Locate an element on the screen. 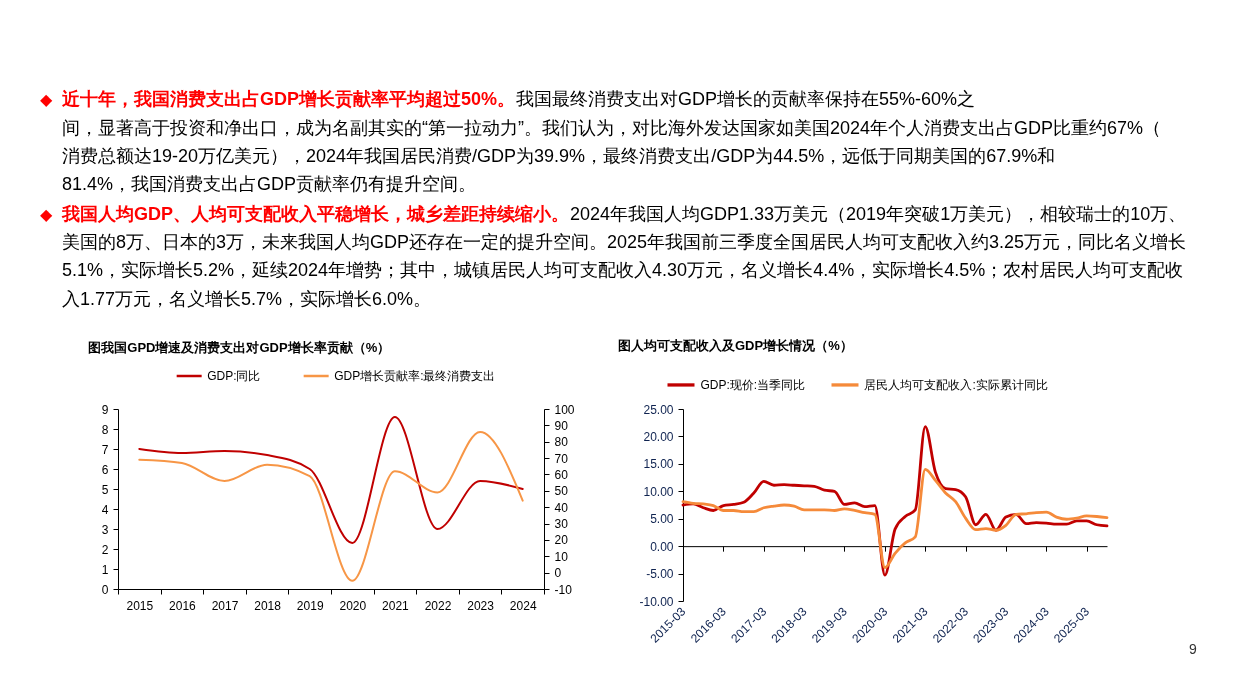  legend-label: GDP增长贡献率:最终消费支出 is located at coordinates (415, 376).